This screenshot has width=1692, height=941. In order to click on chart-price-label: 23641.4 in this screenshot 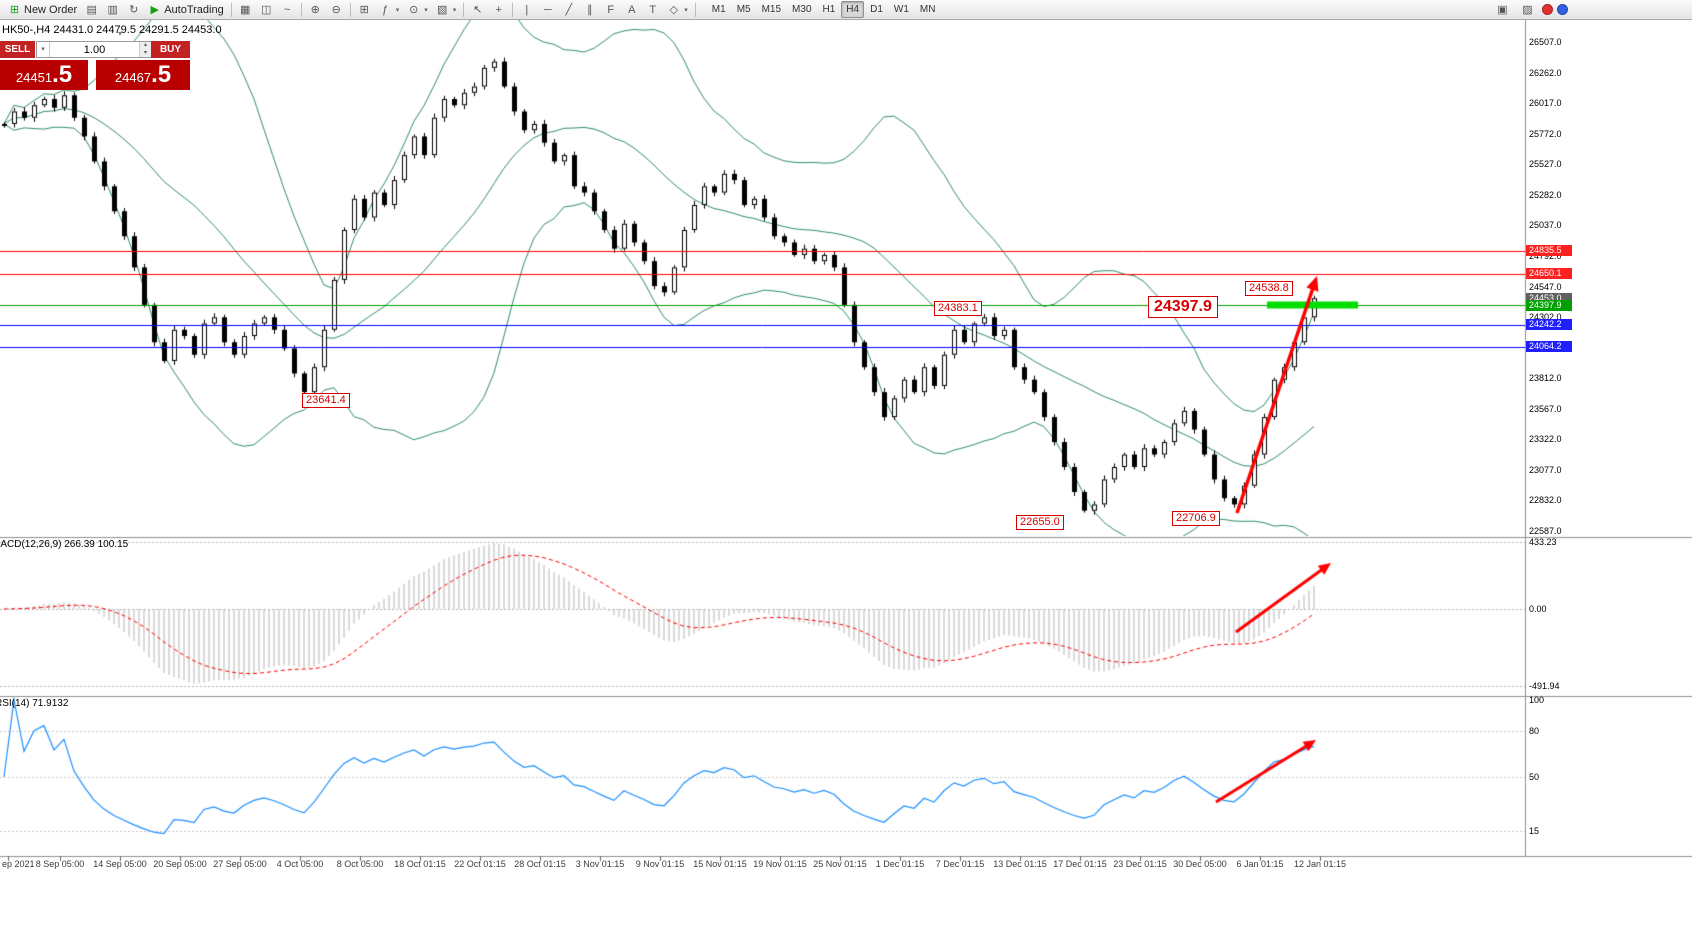, I will do `click(326, 400)`.